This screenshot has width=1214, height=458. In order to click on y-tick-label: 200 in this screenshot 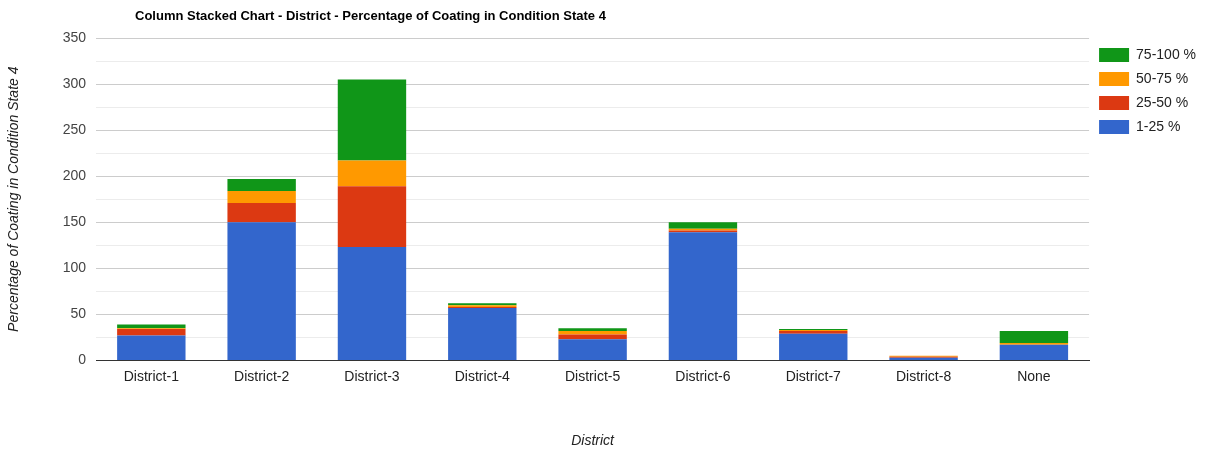, I will do `click(74, 175)`.